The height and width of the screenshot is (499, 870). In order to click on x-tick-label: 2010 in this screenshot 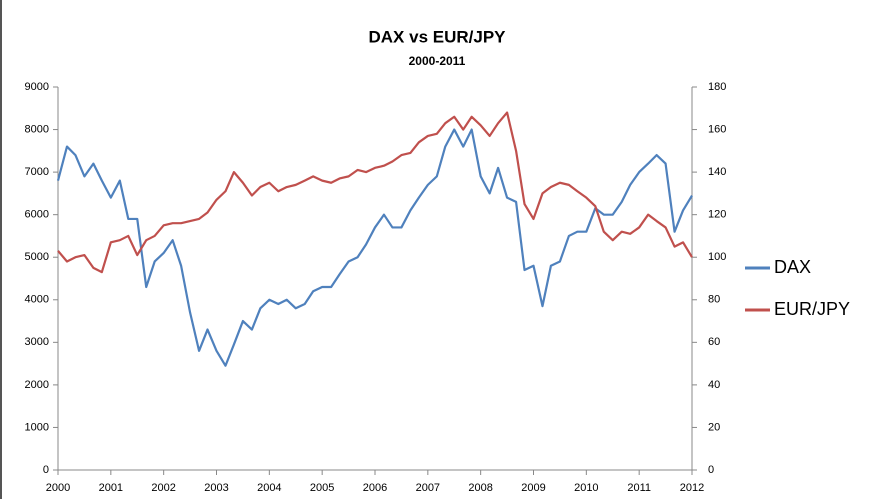, I will do `click(586, 488)`.